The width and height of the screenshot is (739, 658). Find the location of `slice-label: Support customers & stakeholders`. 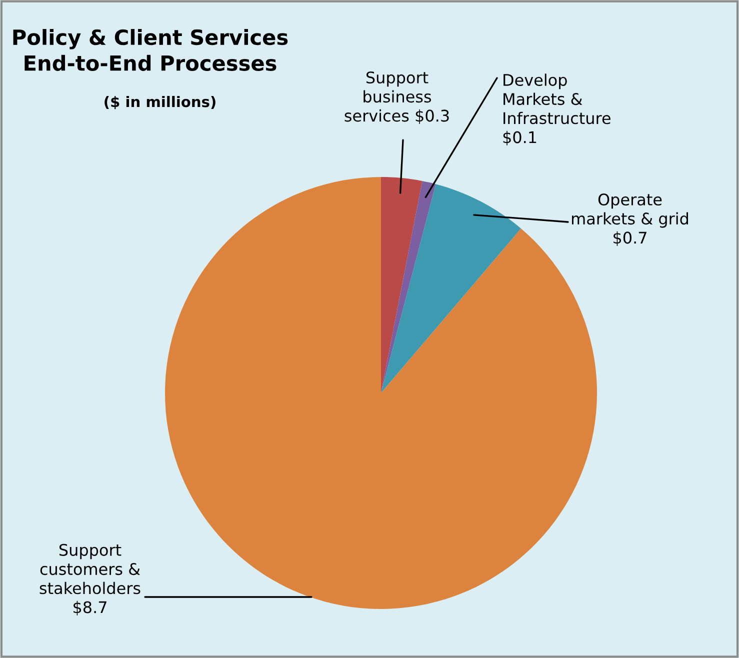

slice-label: Support customers & stakeholders is located at coordinates (90, 569).